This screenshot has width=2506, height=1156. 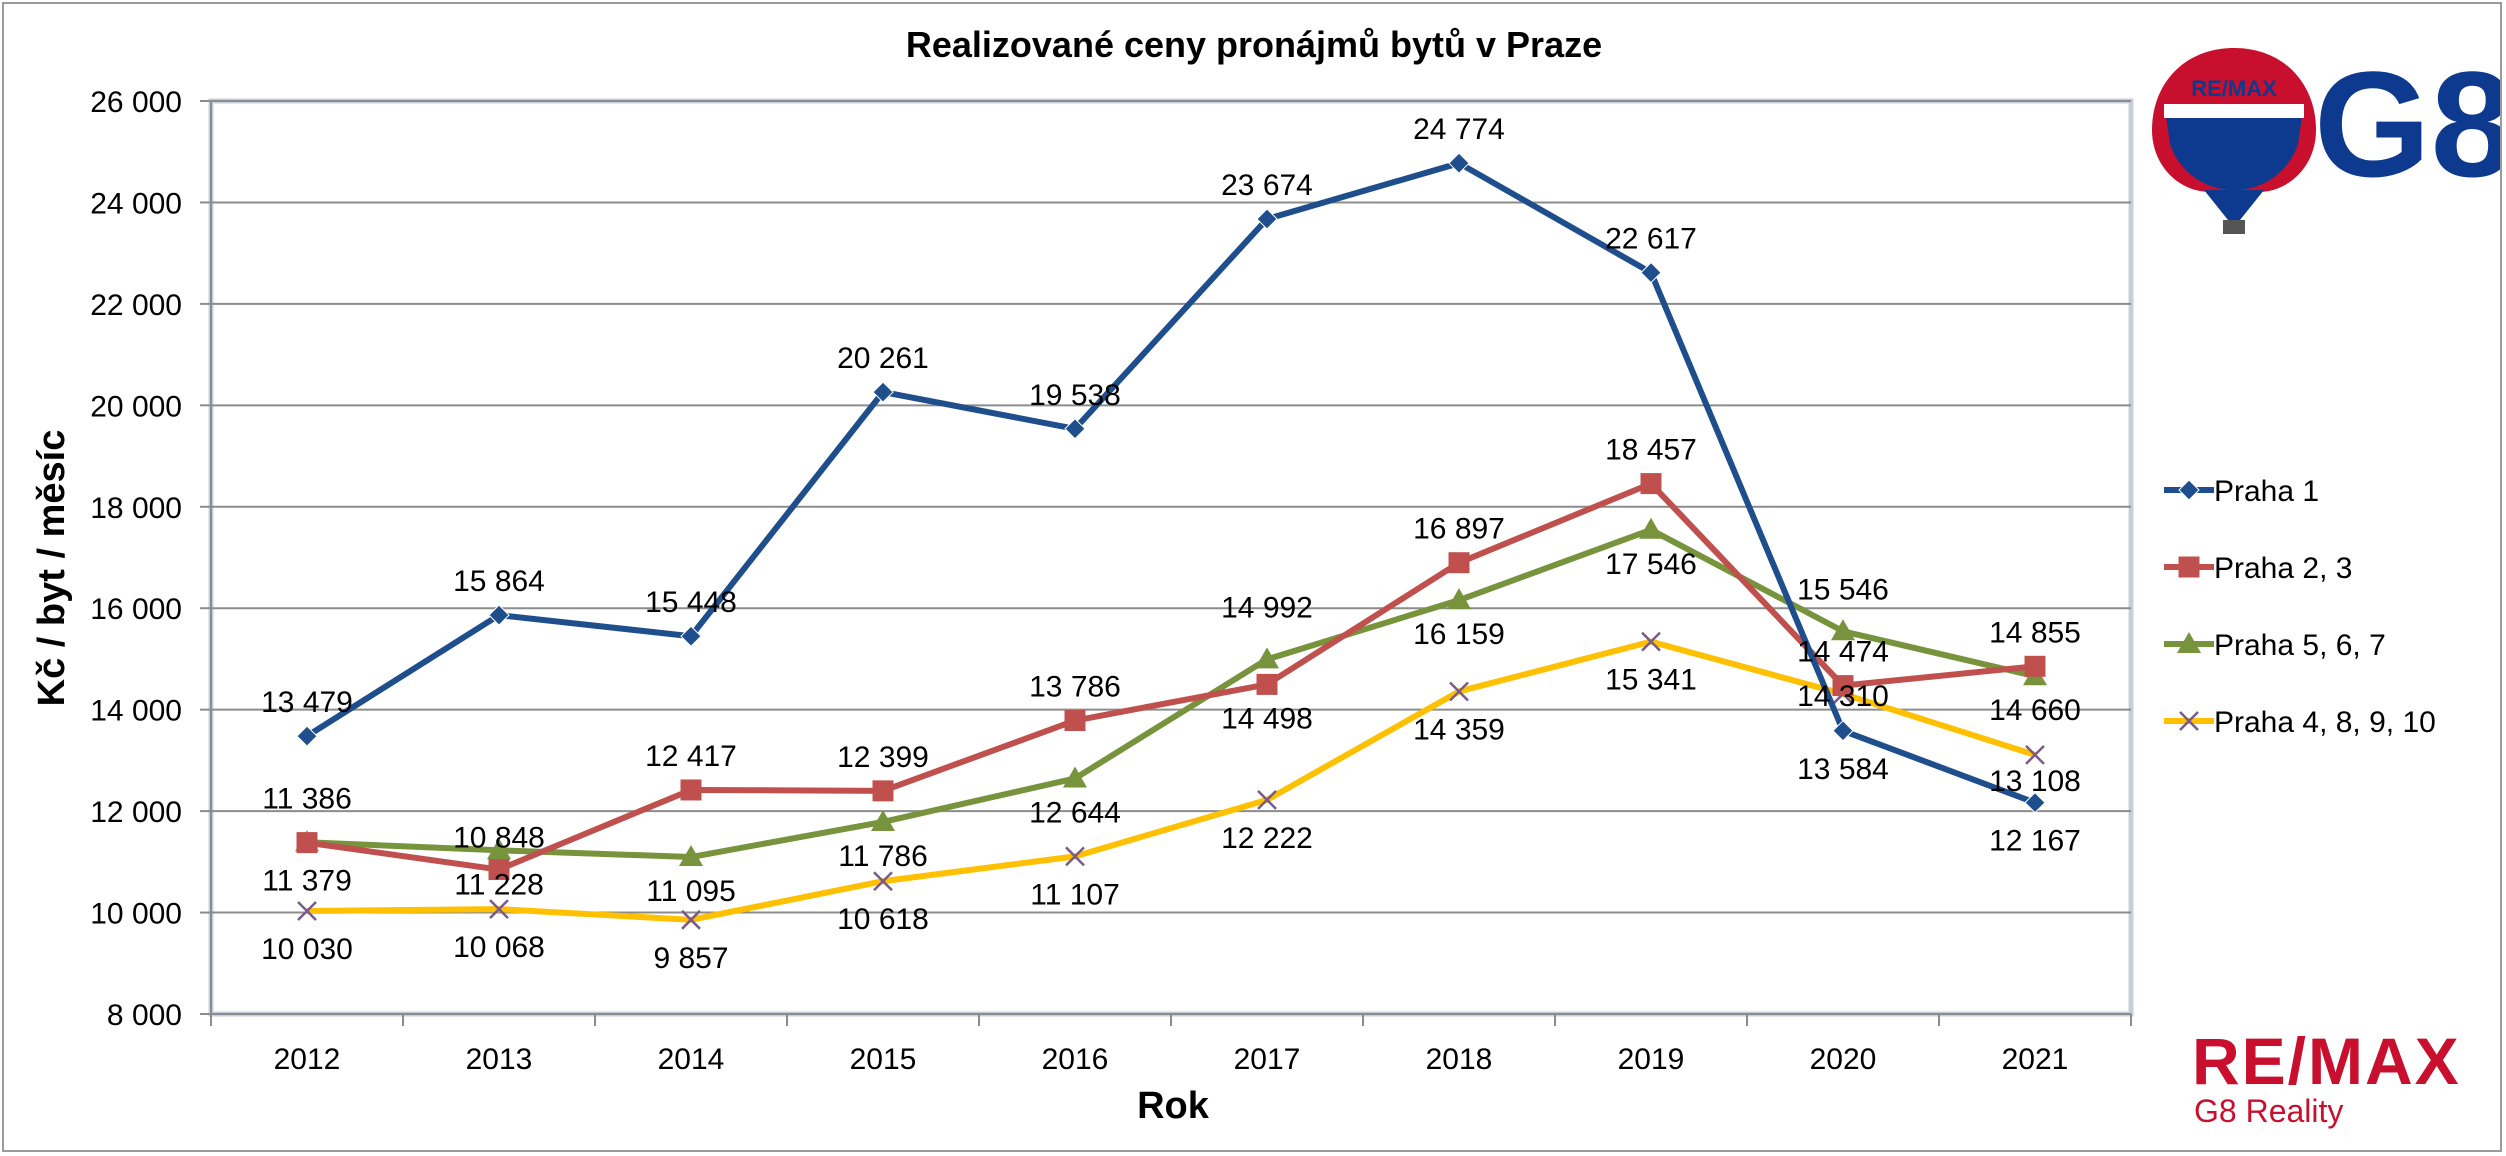 What do you see at coordinates (307, 798) in the screenshot?
I see `data-label: 11 386` at bounding box center [307, 798].